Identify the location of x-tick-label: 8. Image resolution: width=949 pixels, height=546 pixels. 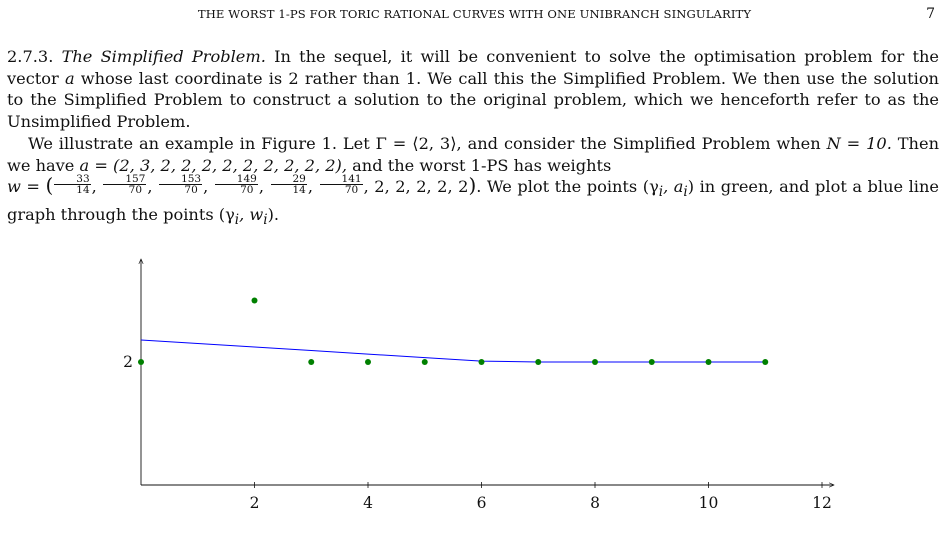
(595, 503).